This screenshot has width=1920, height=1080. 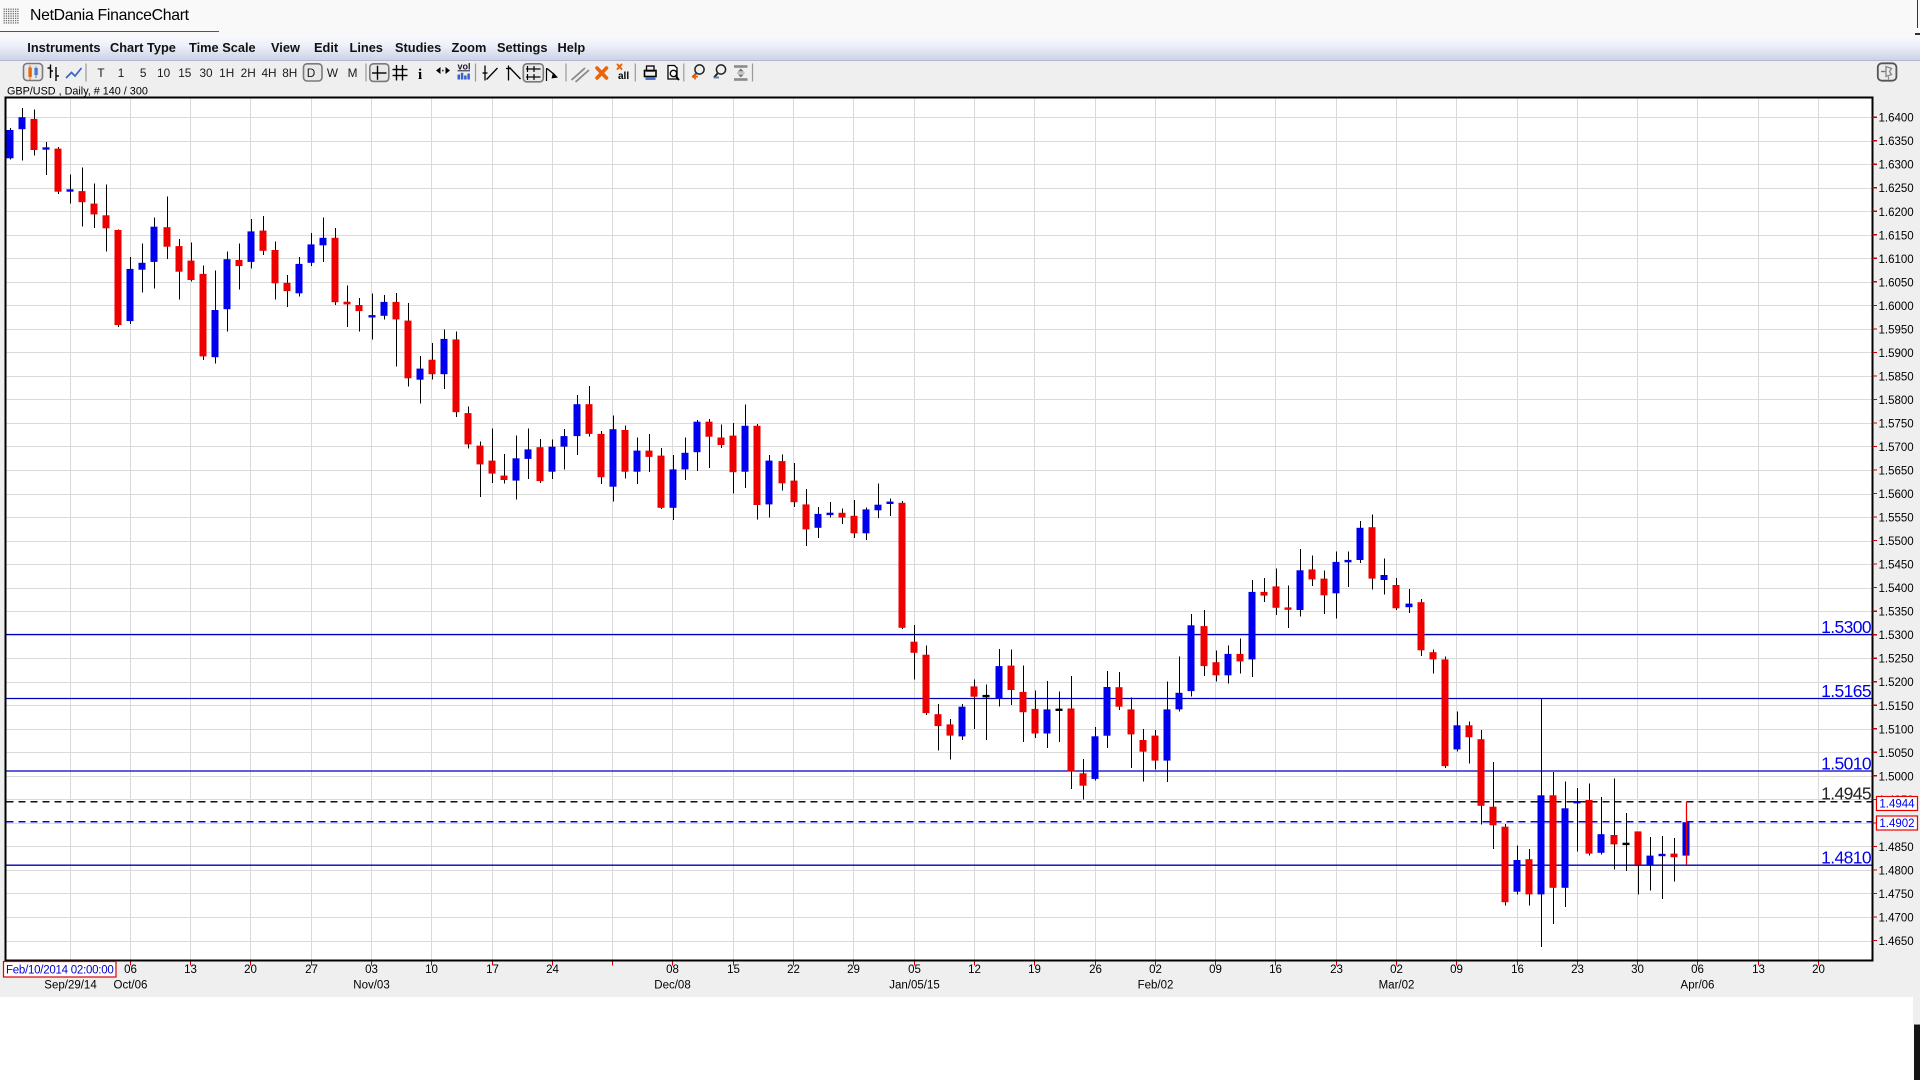 What do you see at coordinates (420, 75) in the screenshot?
I see `svg-text: i` at bounding box center [420, 75].